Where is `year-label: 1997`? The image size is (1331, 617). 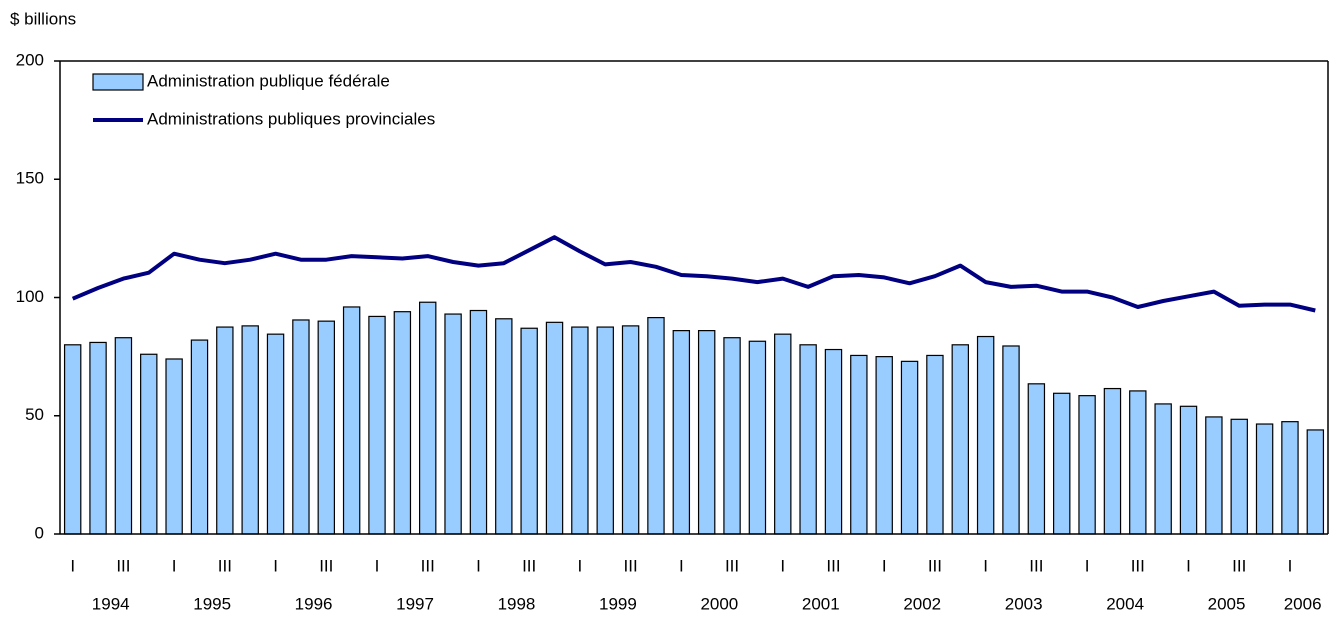
year-label: 1997 is located at coordinates (415, 603).